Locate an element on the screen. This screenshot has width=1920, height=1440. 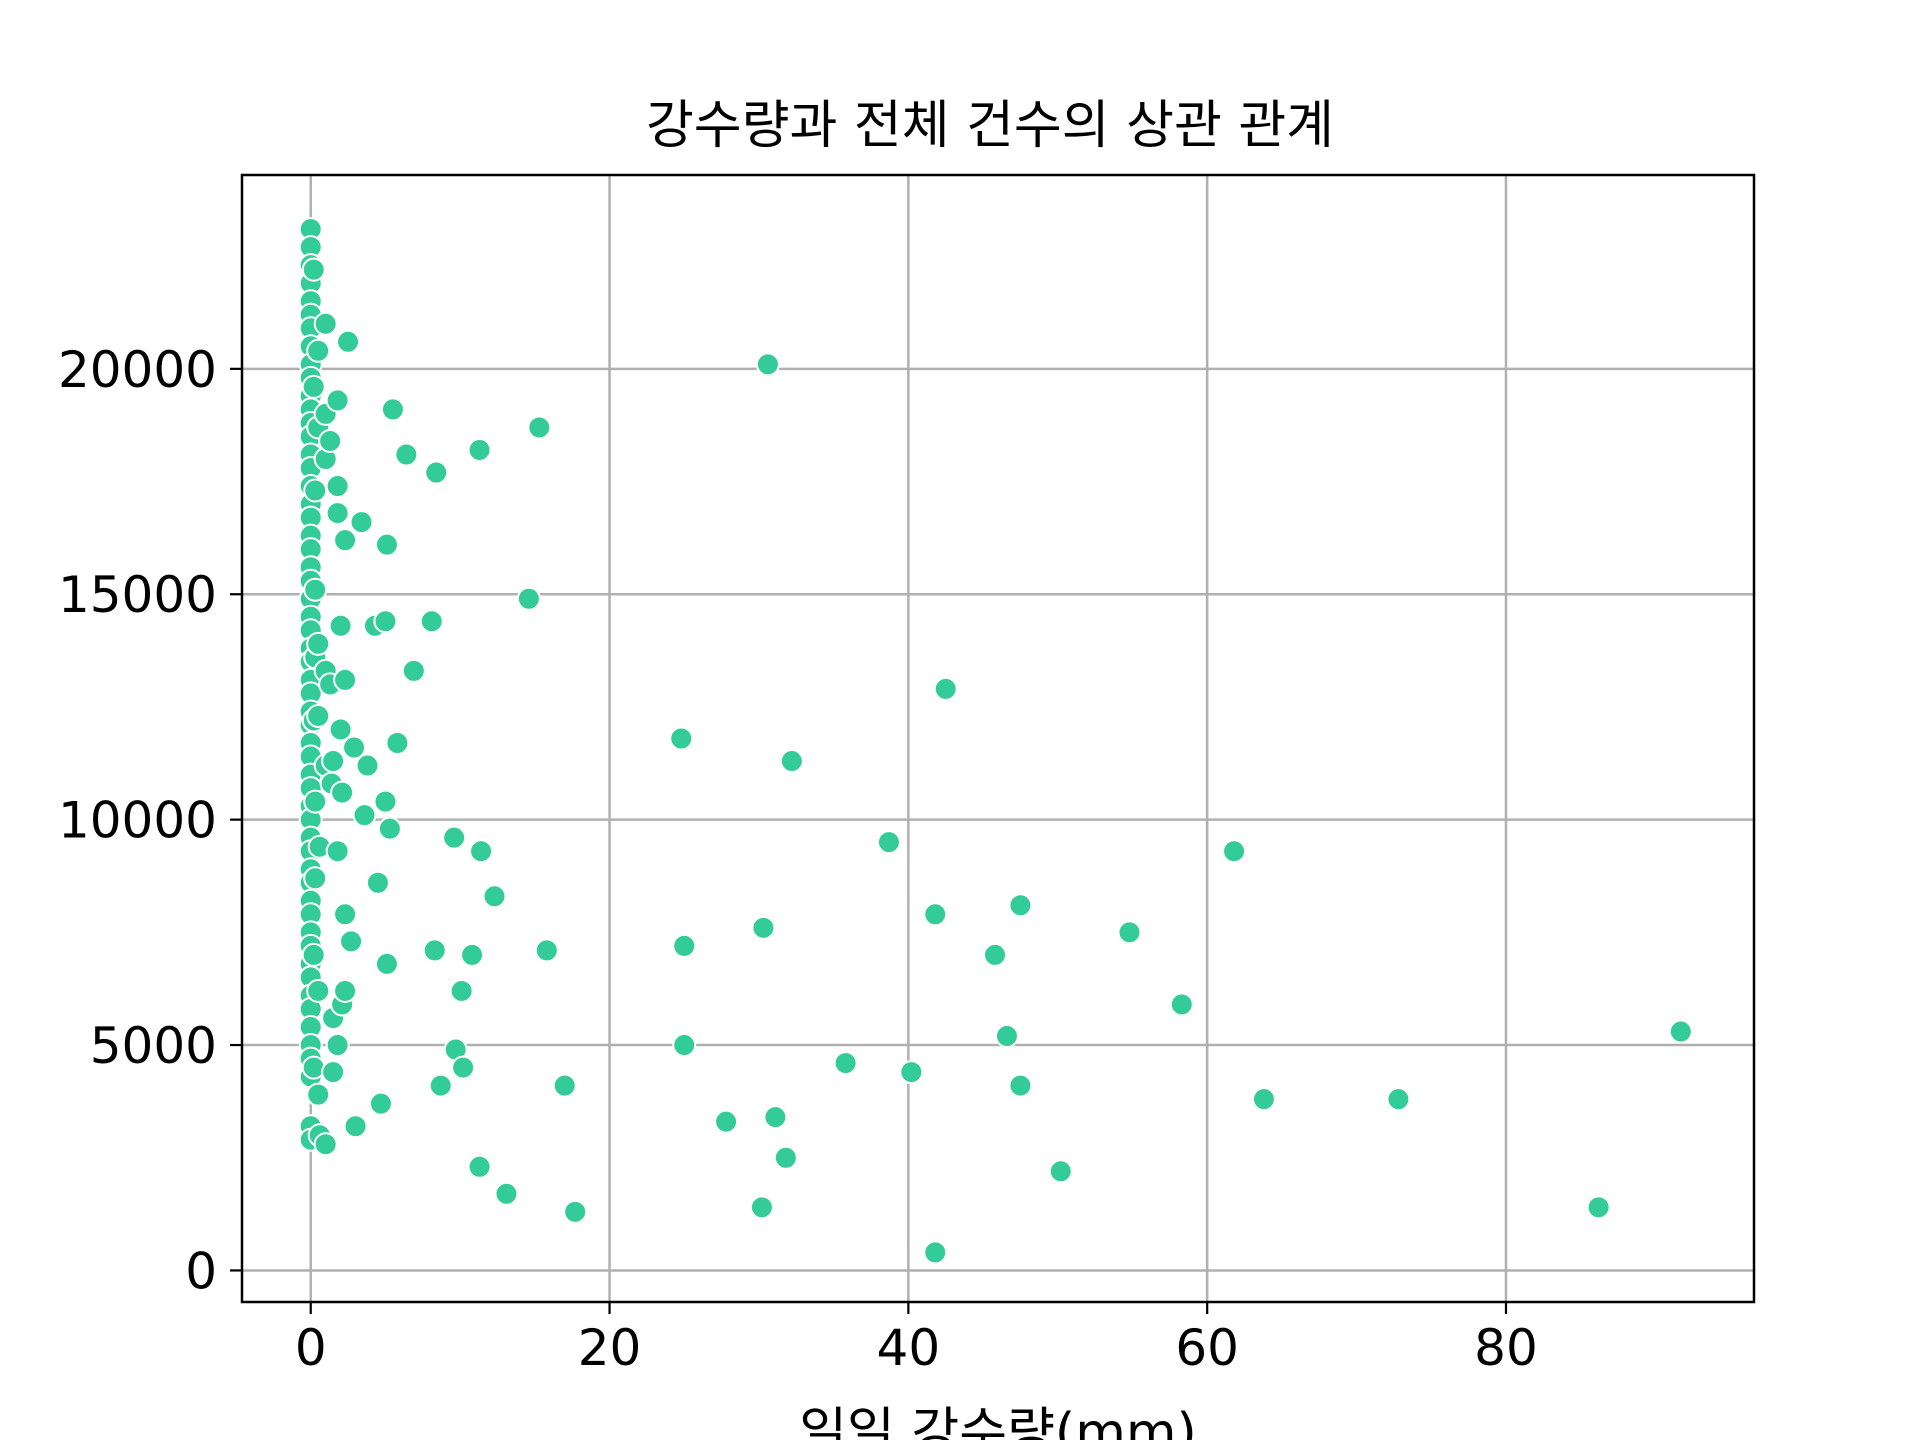
x-tick-label: 60 is located at coordinates (1207, 1348).